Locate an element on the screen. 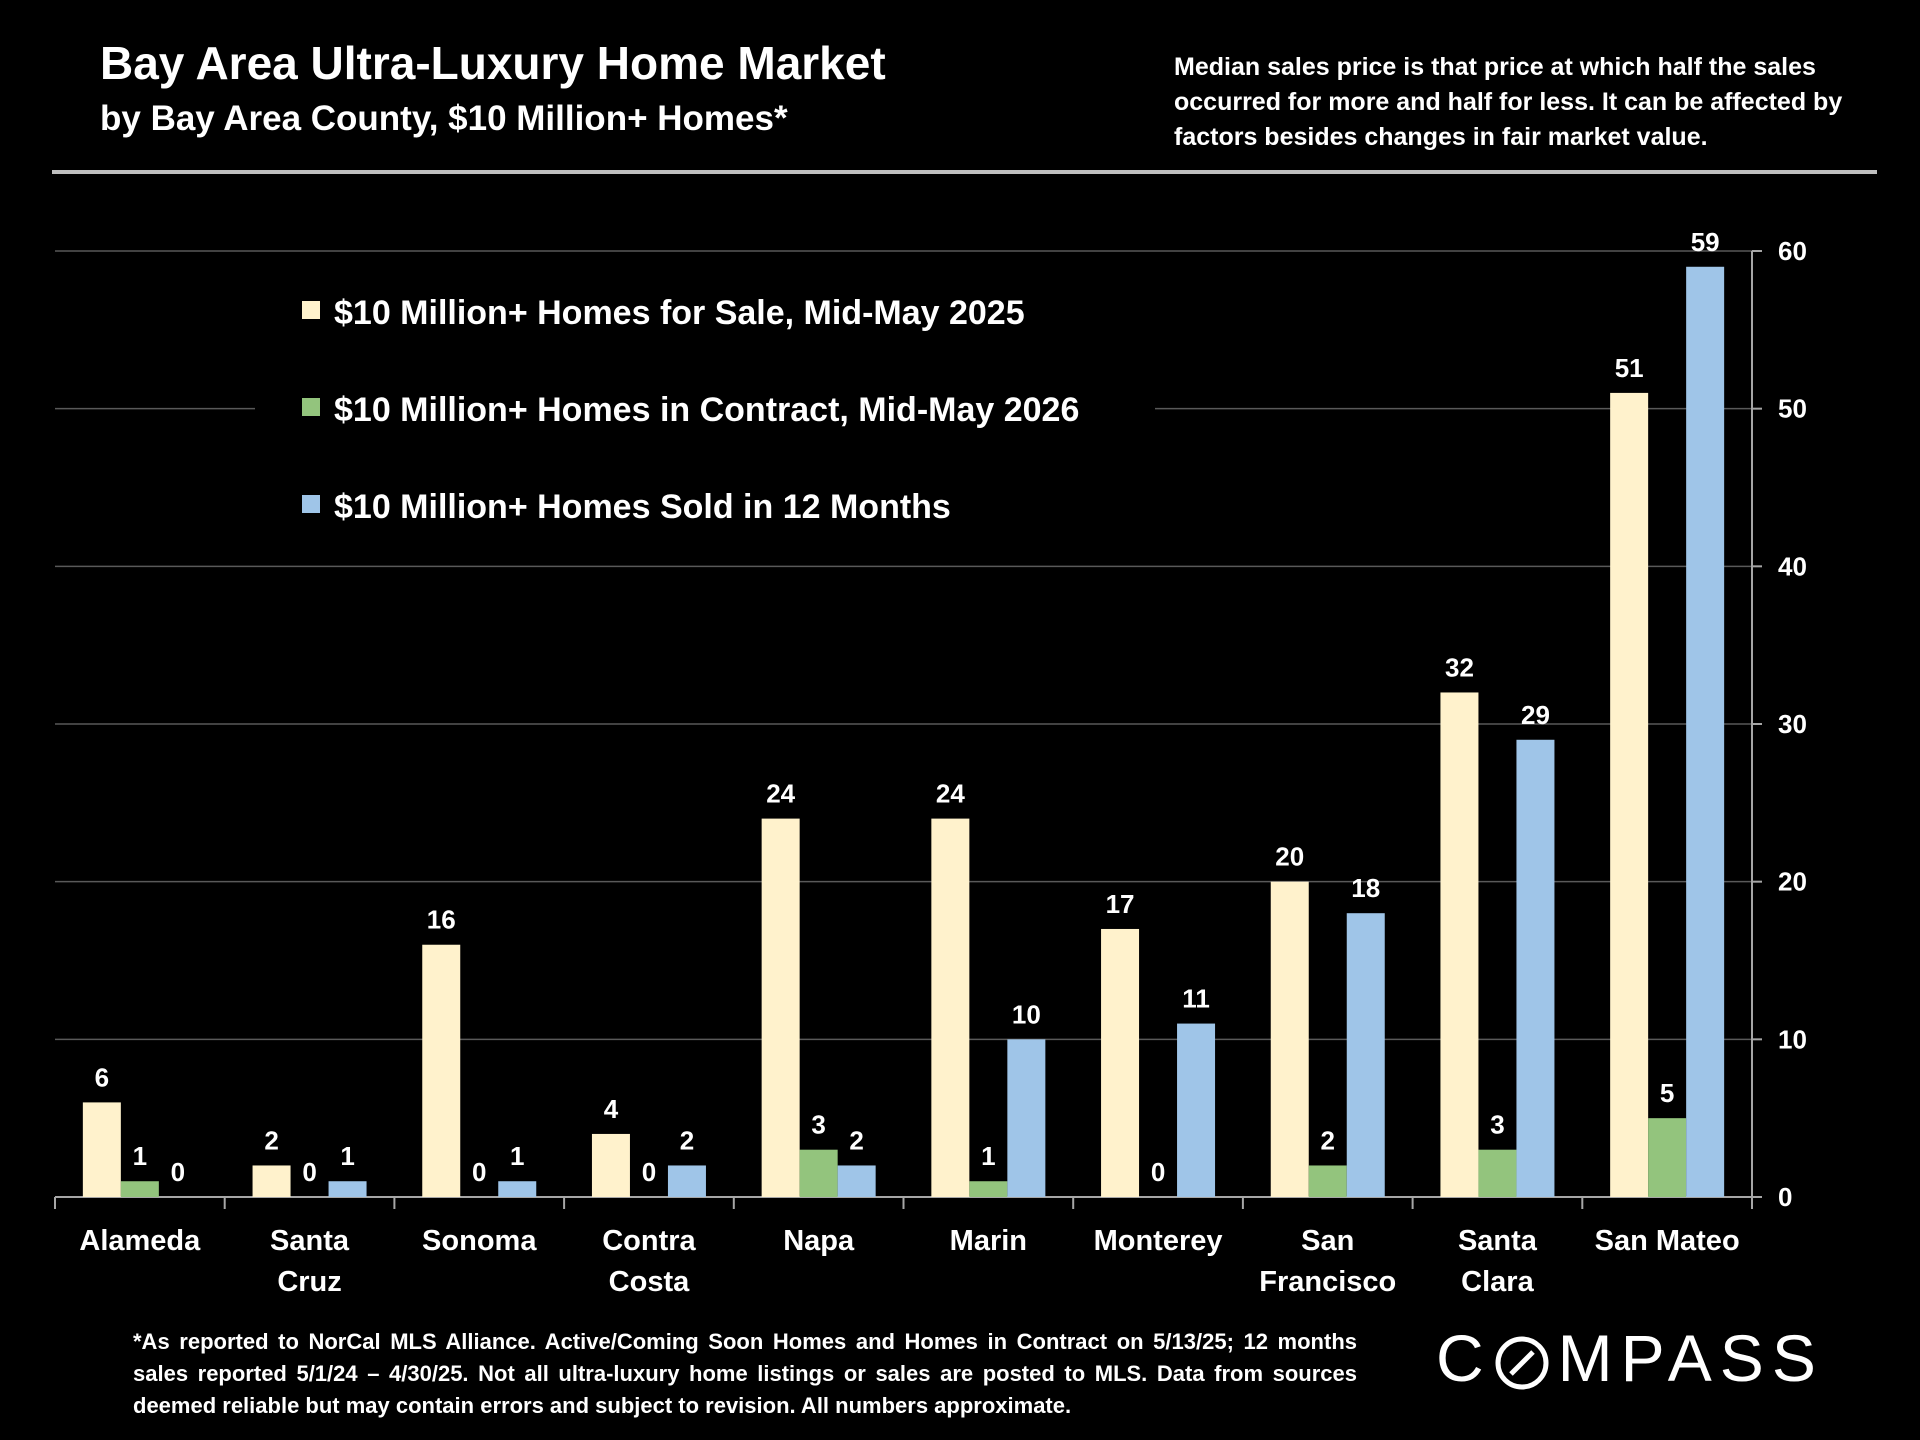 Image resolution: width=1920 pixels, height=1440 pixels. y-tick-label: 10 is located at coordinates (1792, 1039).